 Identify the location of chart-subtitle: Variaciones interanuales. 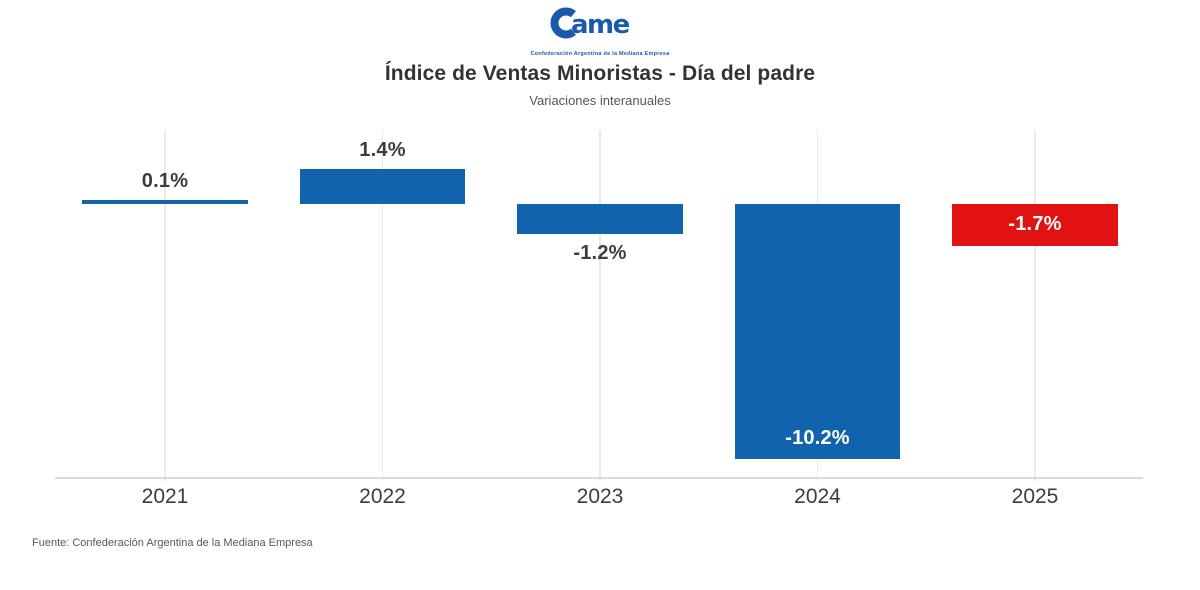
(600, 100).